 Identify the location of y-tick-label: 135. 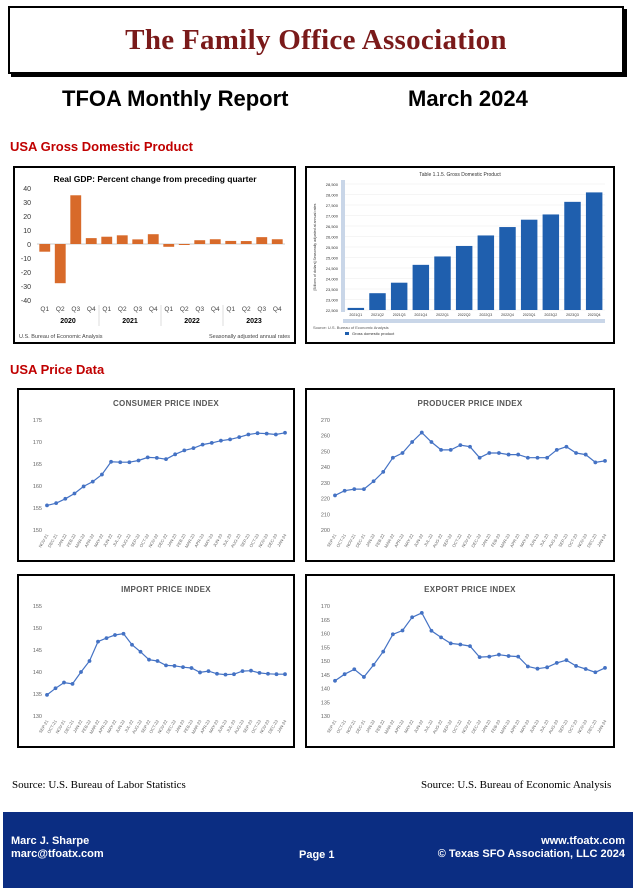
(325, 703).